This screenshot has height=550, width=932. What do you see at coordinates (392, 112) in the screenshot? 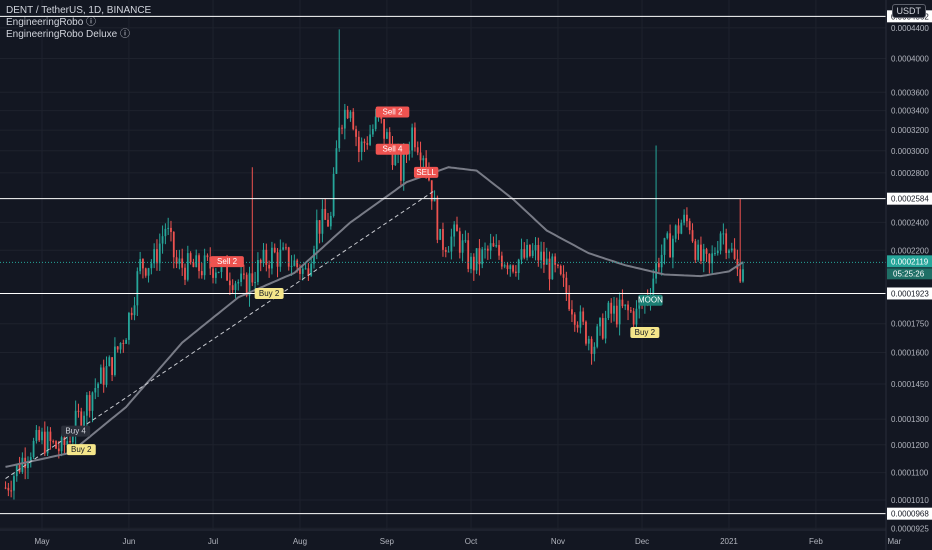
I see `signal-label: Sell 2` at bounding box center [392, 112].